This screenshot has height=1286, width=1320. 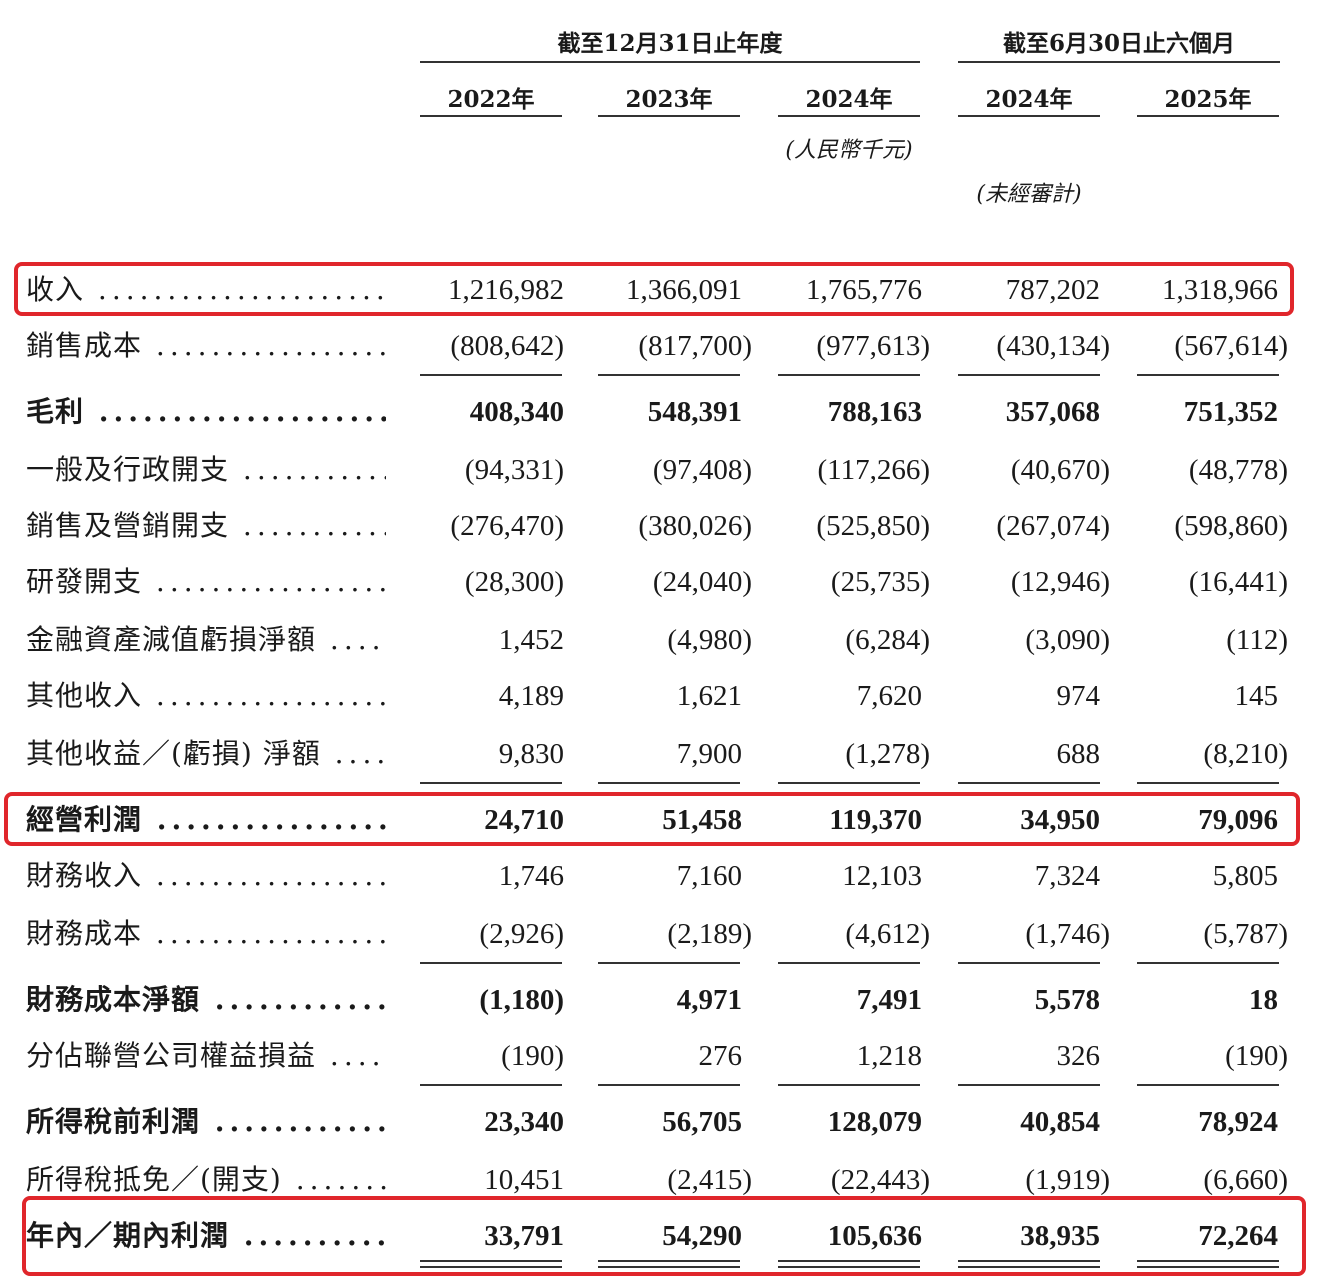 What do you see at coordinates (889, 696) in the screenshot?
I see `cell-value: 7,620` at bounding box center [889, 696].